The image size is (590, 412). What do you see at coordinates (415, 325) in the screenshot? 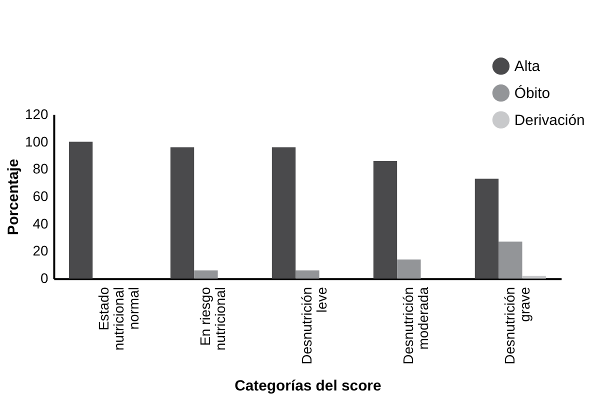
I see `x-tick-label: Desnutrición moderada` at bounding box center [415, 325].